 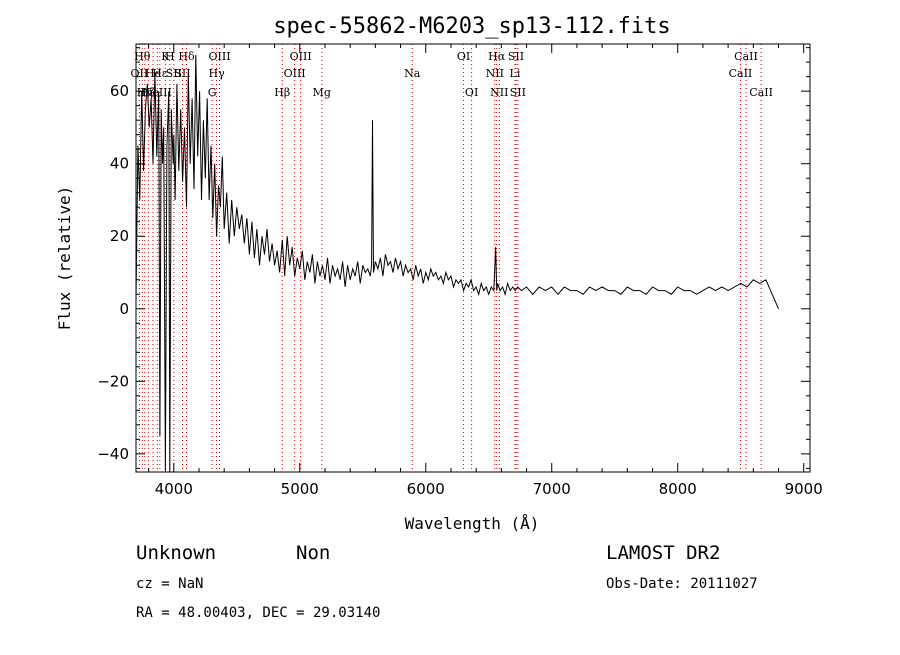 I want to click on survey-label: LAMOST DR2, so click(x=663, y=553).